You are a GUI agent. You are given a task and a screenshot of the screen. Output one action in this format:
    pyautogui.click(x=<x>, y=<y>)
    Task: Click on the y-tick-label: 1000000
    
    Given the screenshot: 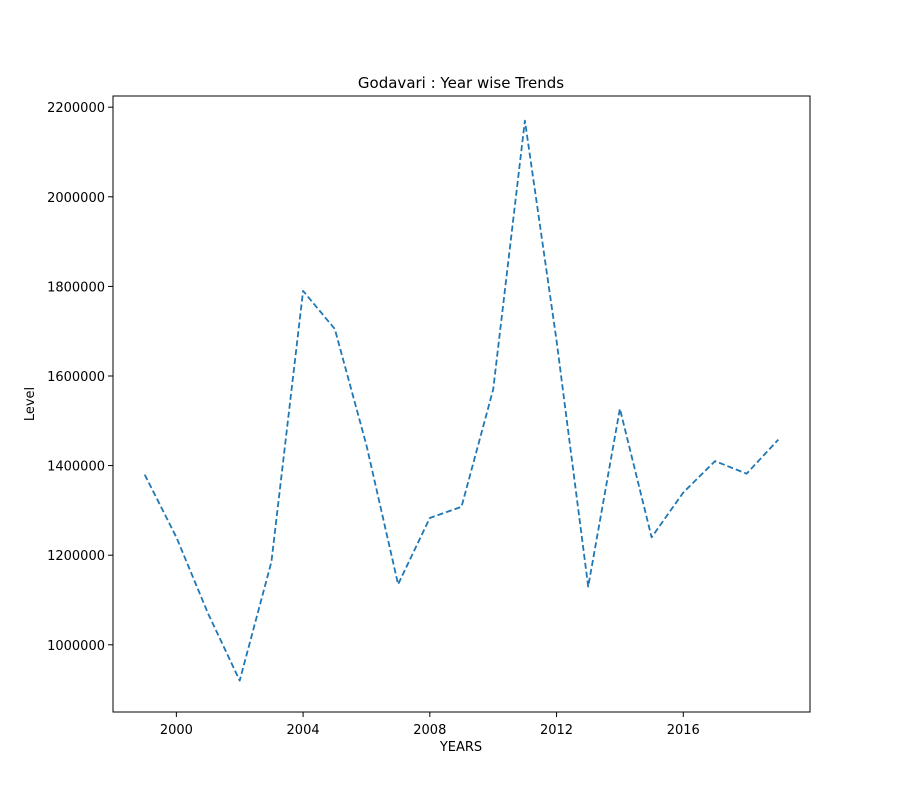 What is the action you would take?
    pyautogui.click(x=76, y=646)
    